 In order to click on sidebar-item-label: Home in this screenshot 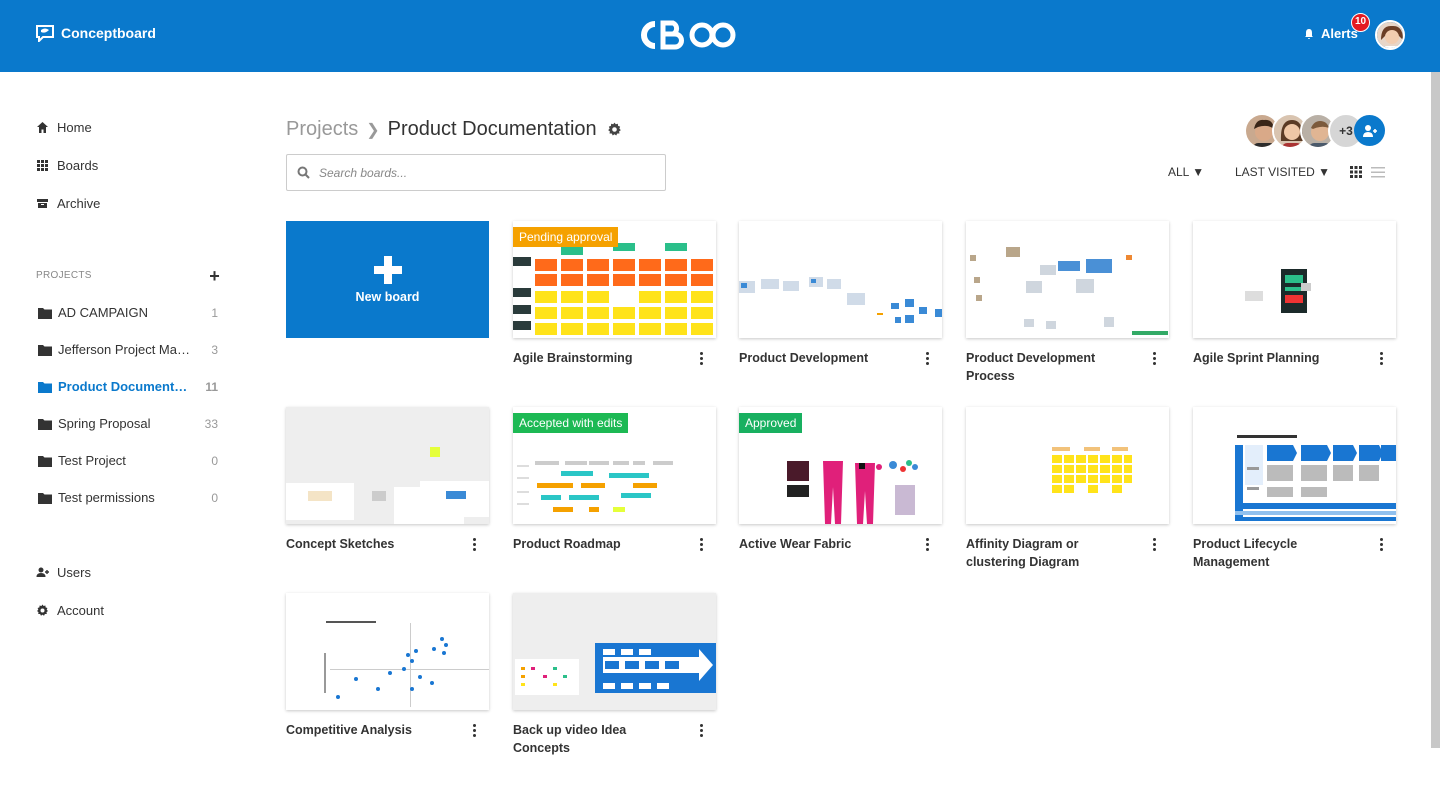, I will do `click(74, 127)`.